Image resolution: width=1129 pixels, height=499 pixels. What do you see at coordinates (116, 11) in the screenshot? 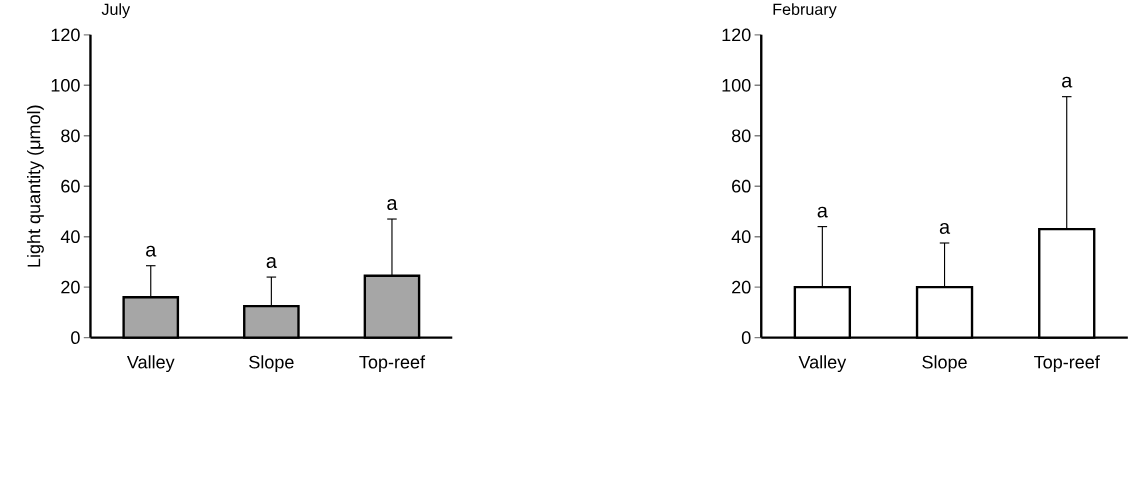
I see `chart-title: July` at bounding box center [116, 11].